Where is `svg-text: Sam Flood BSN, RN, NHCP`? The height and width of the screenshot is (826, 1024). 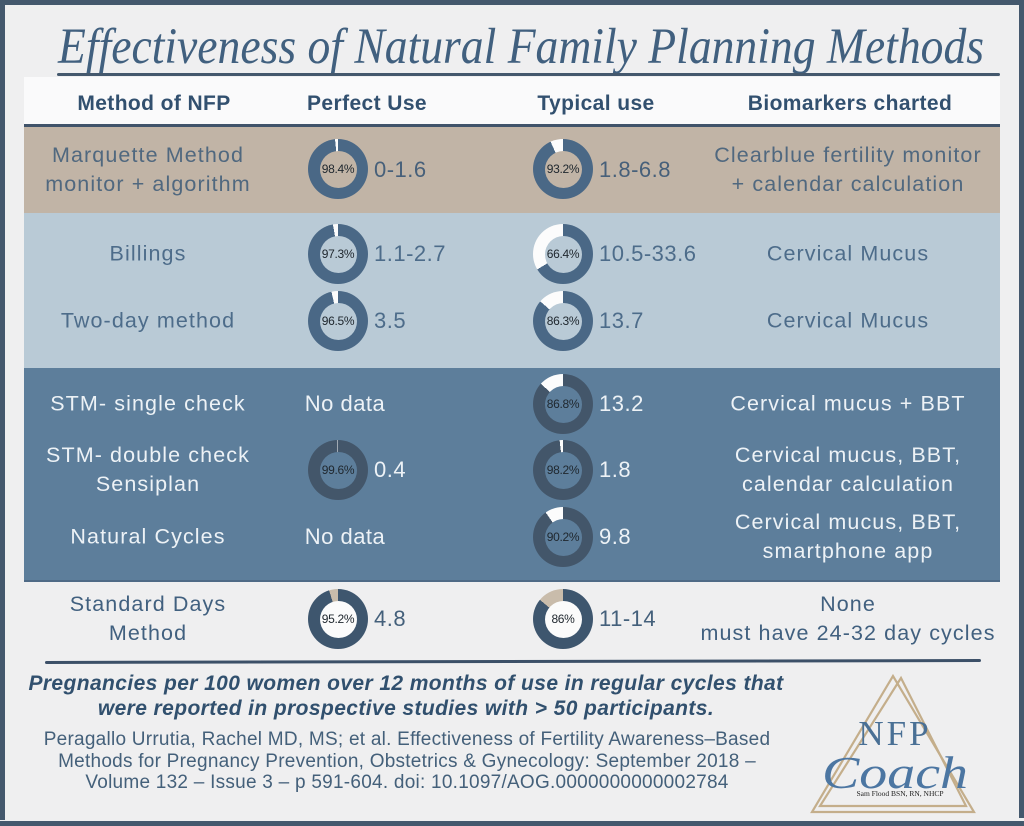
svg-text: Sam Flood BSN, RN, NHCP is located at coordinates (899, 793).